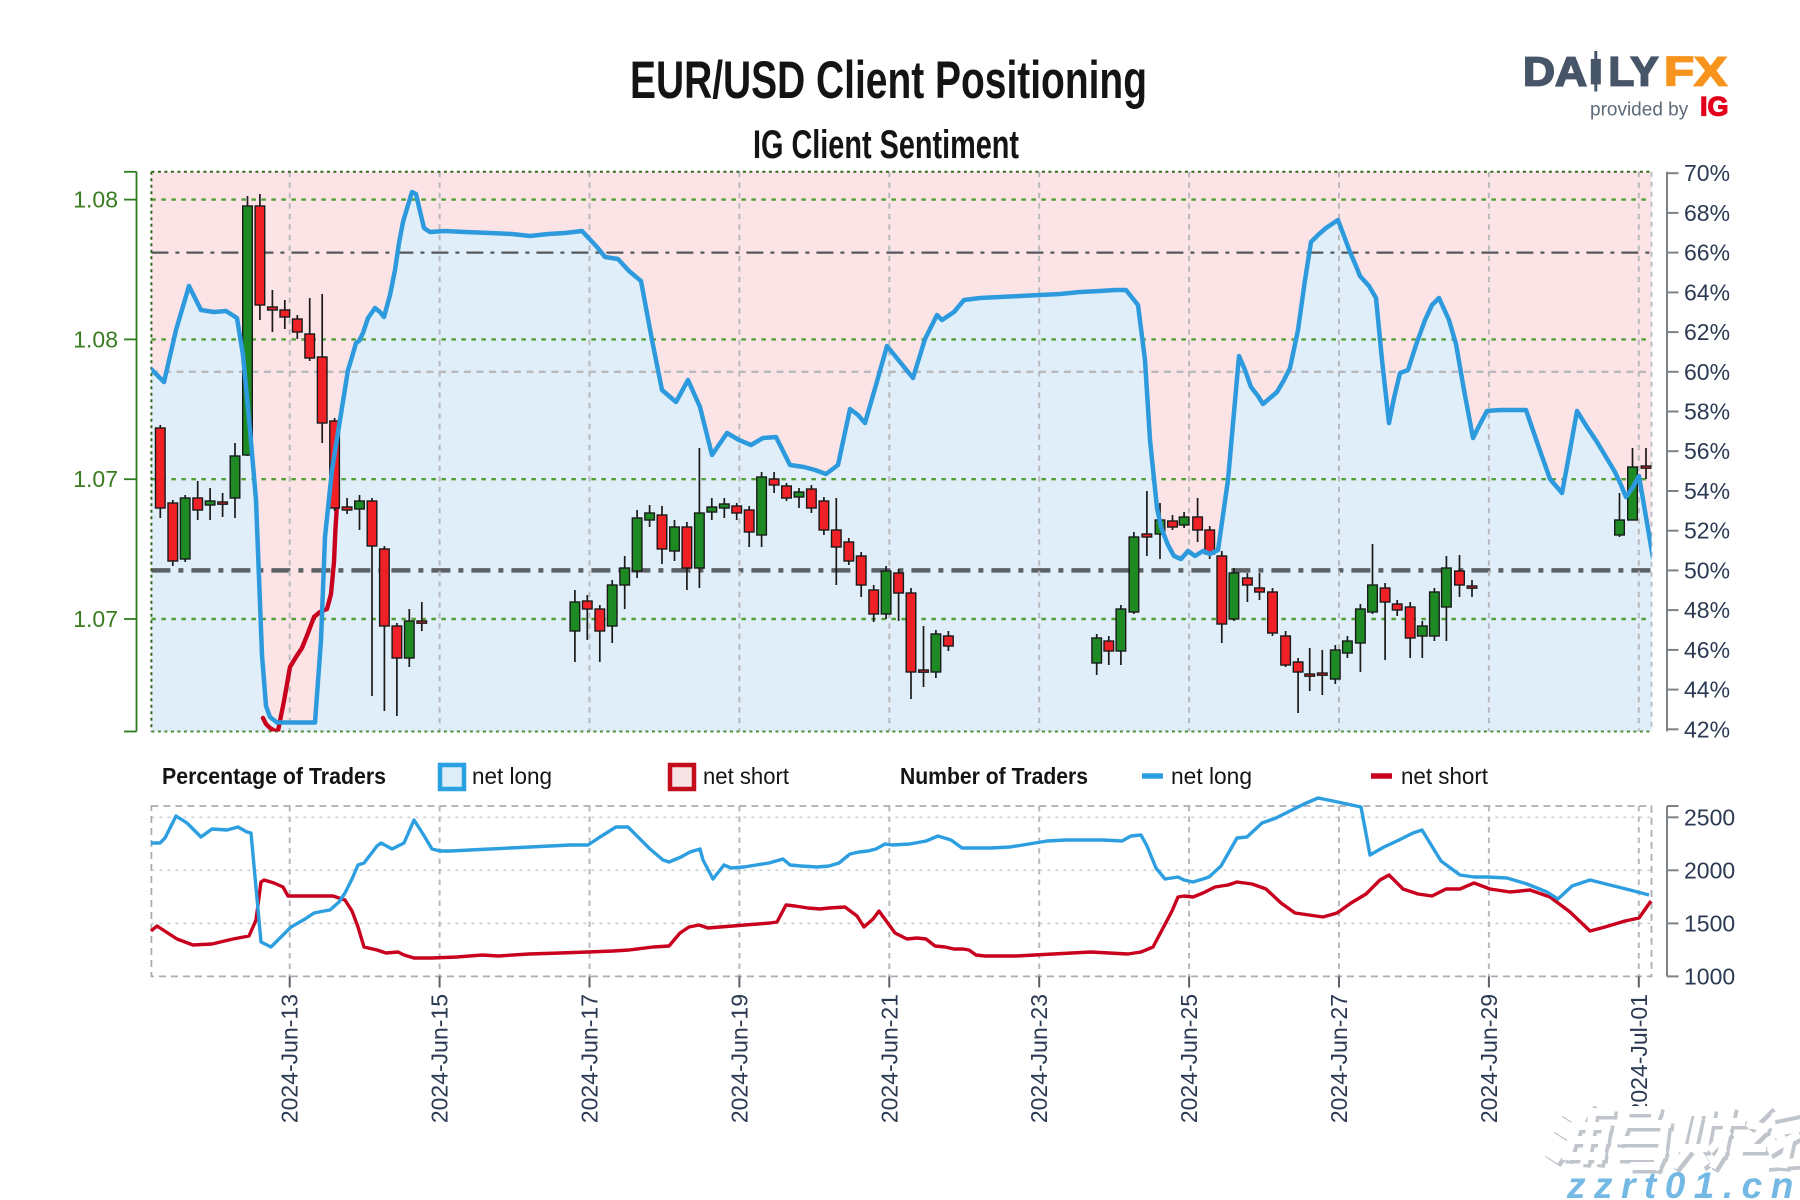 This screenshot has height=1200, width=1800. What do you see at coordinates (1707, 531) in the screenshot?
I see `svg-text: 52%` at bounding box center [1707, 531].